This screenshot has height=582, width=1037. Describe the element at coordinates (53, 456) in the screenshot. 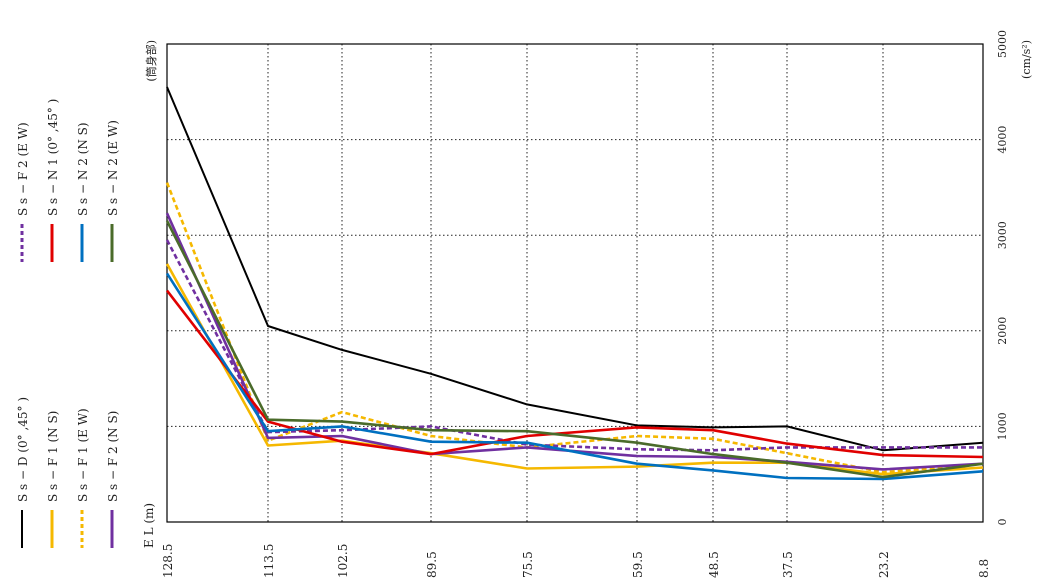

I see `legend-label-2: S s − F 1 (N S)` at that location.